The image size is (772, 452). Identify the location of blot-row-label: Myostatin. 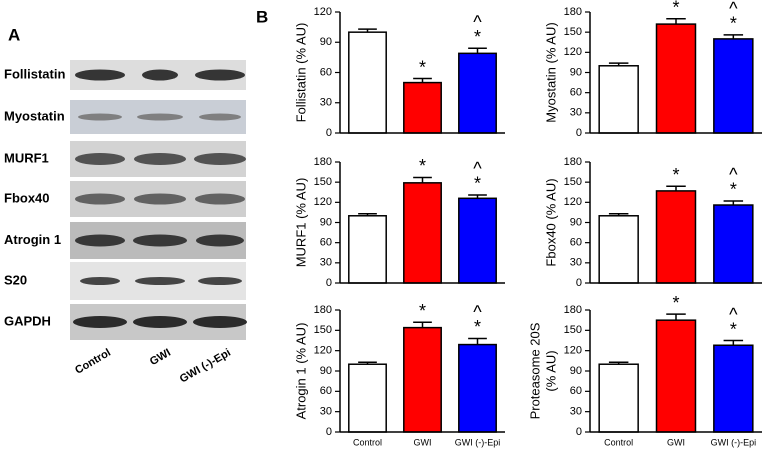
(34, 115).